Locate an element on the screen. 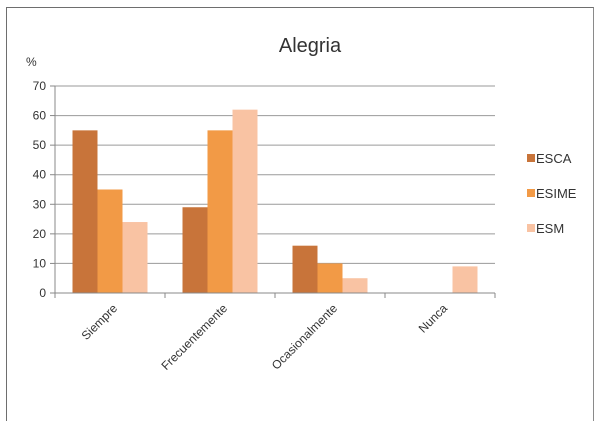 The height and width of the screenshot is (421, 600). y-tick-label: 60 is located at coordinates (40, 116).